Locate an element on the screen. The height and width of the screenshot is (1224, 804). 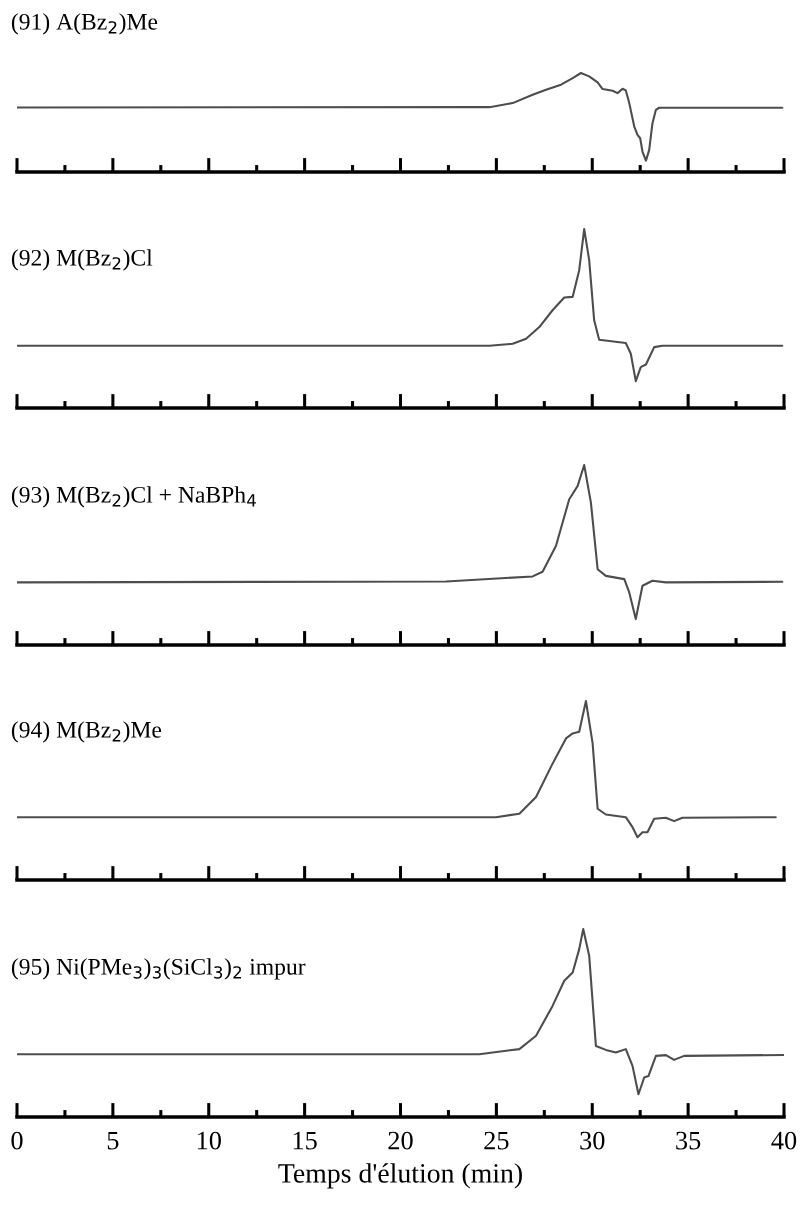
chart-title: (91) A(Bz$_{2}$)Me is located at coordinates (84, 24).